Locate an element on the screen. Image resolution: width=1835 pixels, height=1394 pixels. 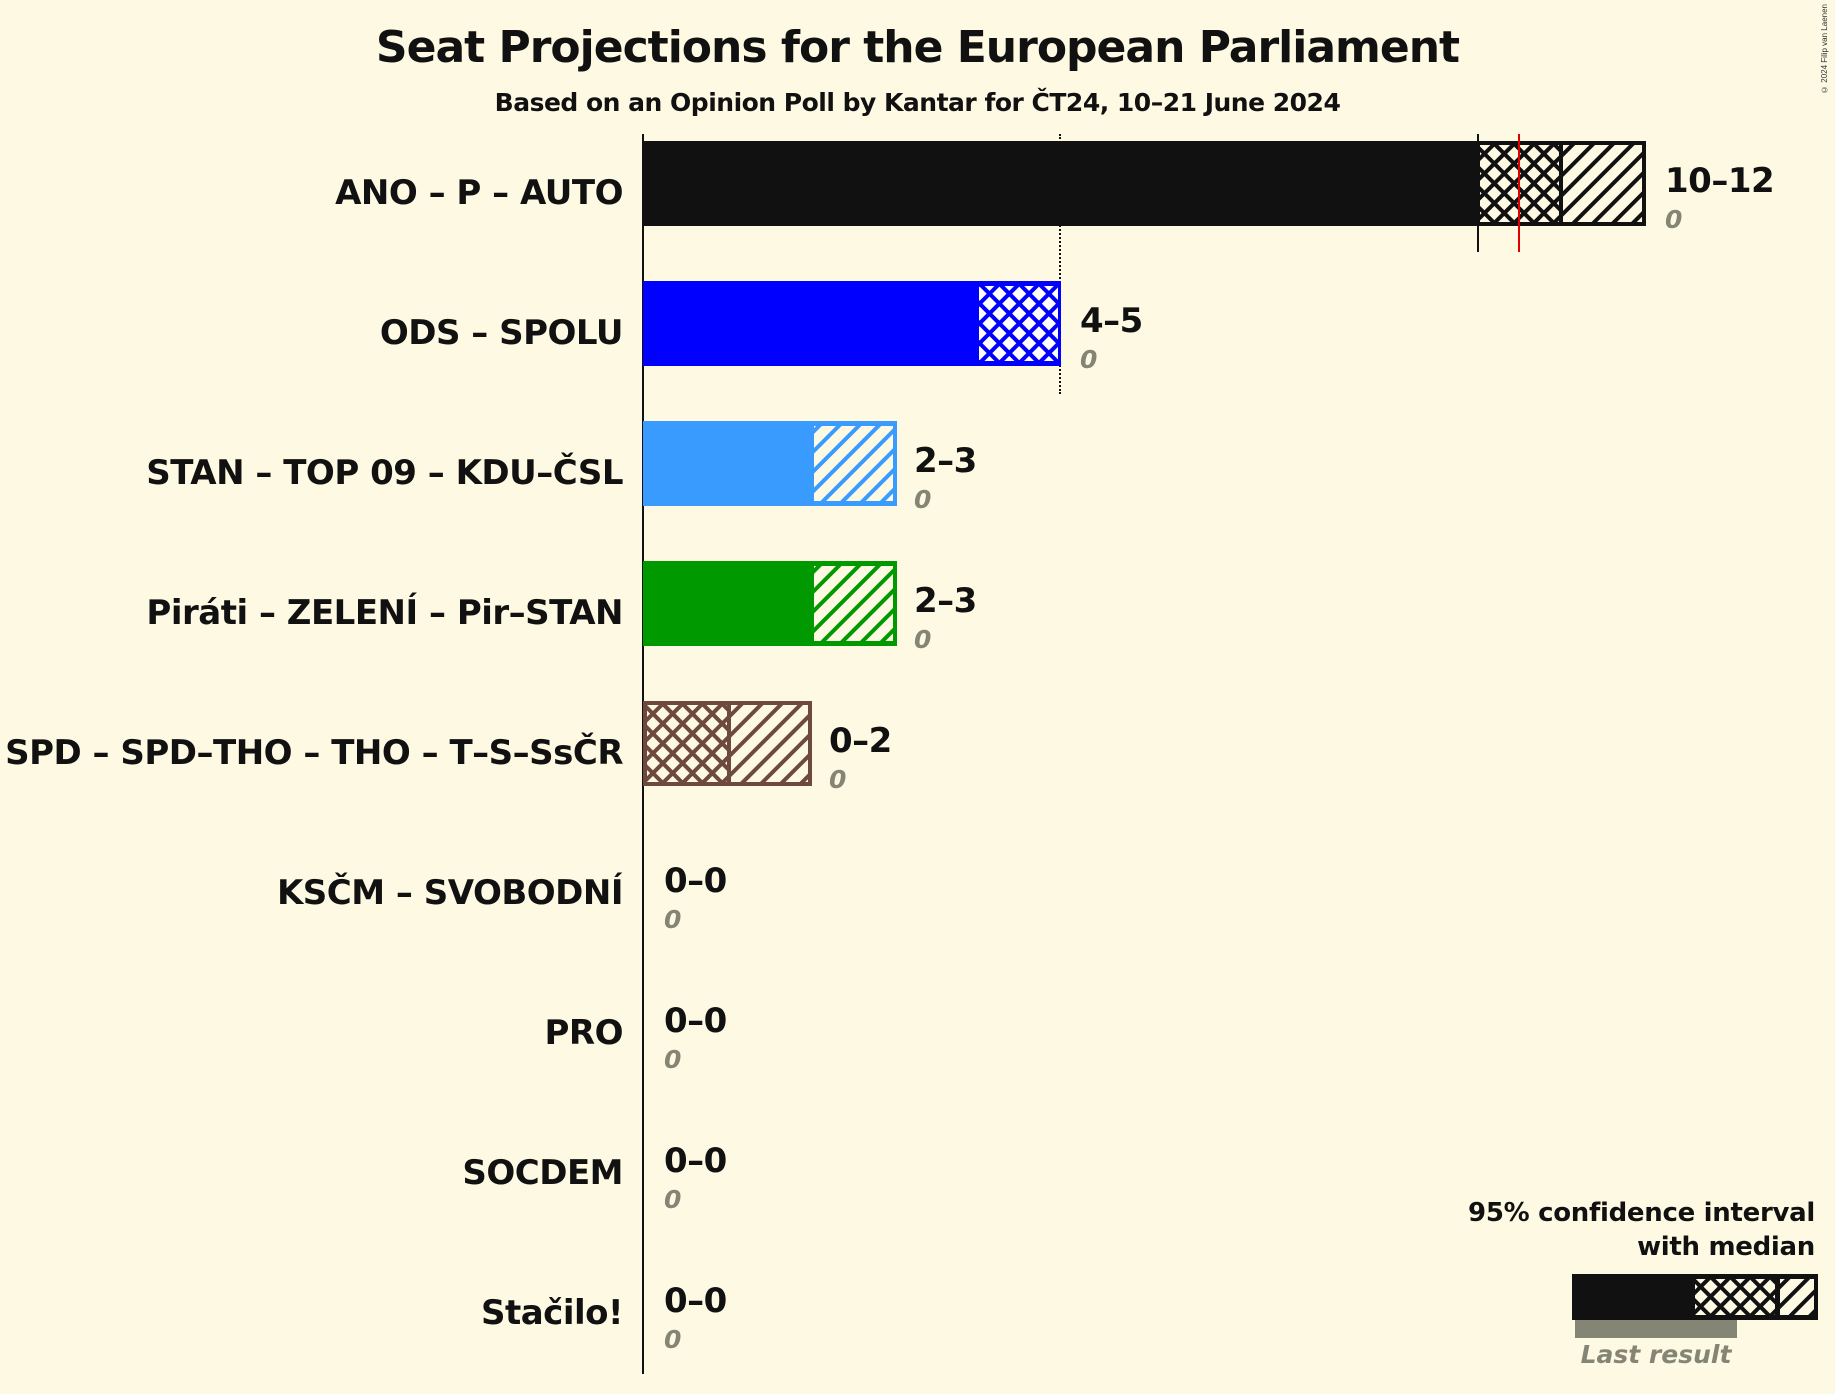
ci-low-tick is located at coordinates (1478, 193).